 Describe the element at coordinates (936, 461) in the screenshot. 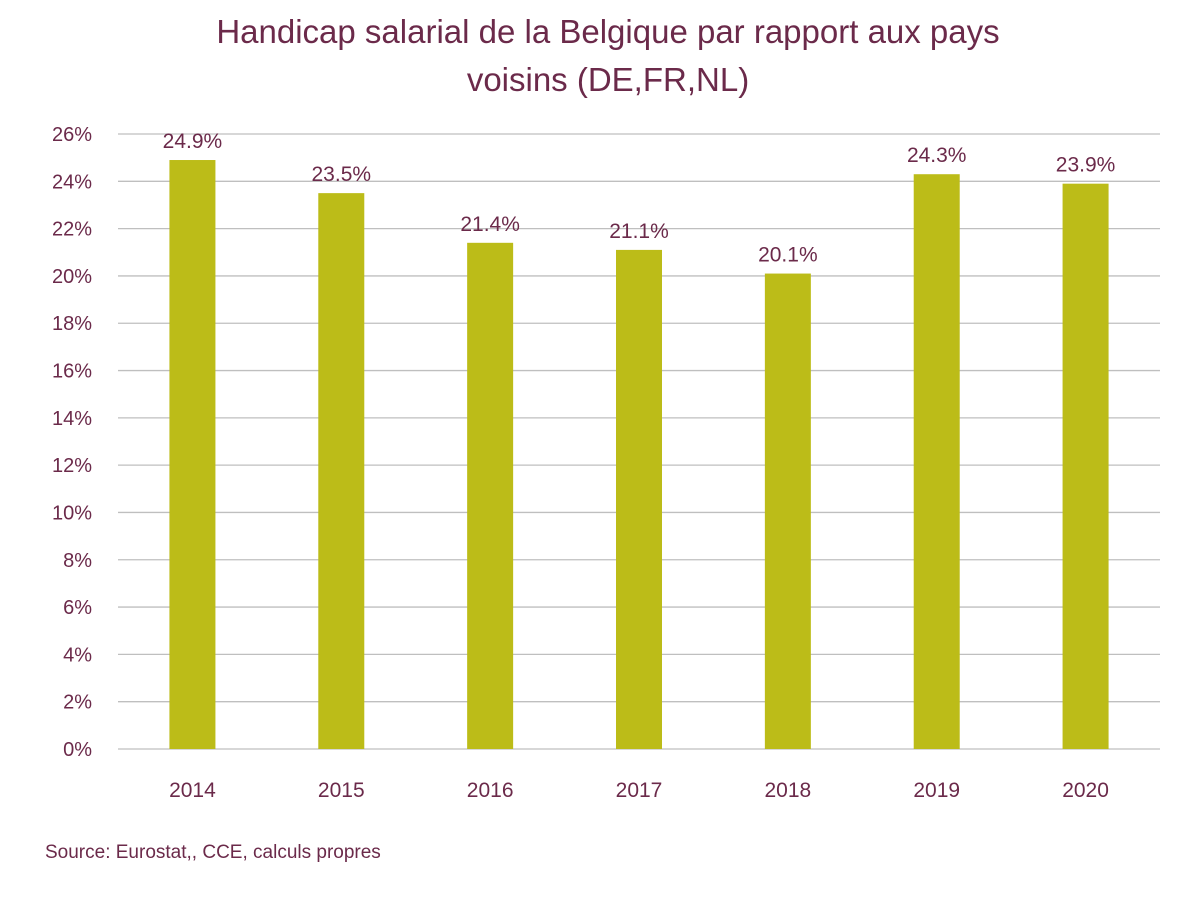

I see `bar-2019` at that location.